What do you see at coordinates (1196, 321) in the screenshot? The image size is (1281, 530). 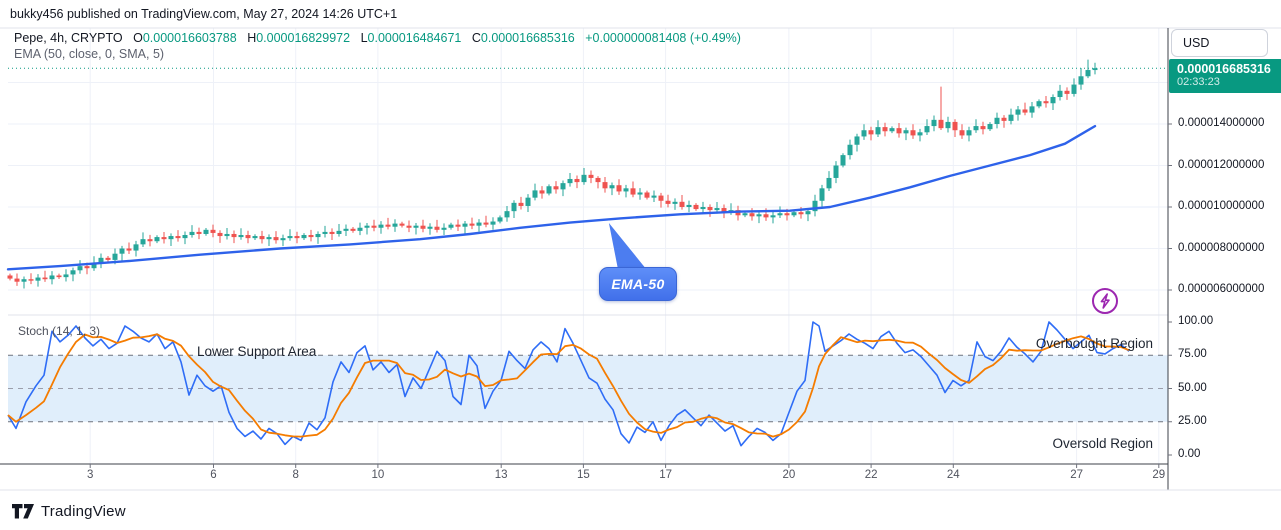 I see `stoch-axis-label: 100.00` at bounding box center [1196, 321].